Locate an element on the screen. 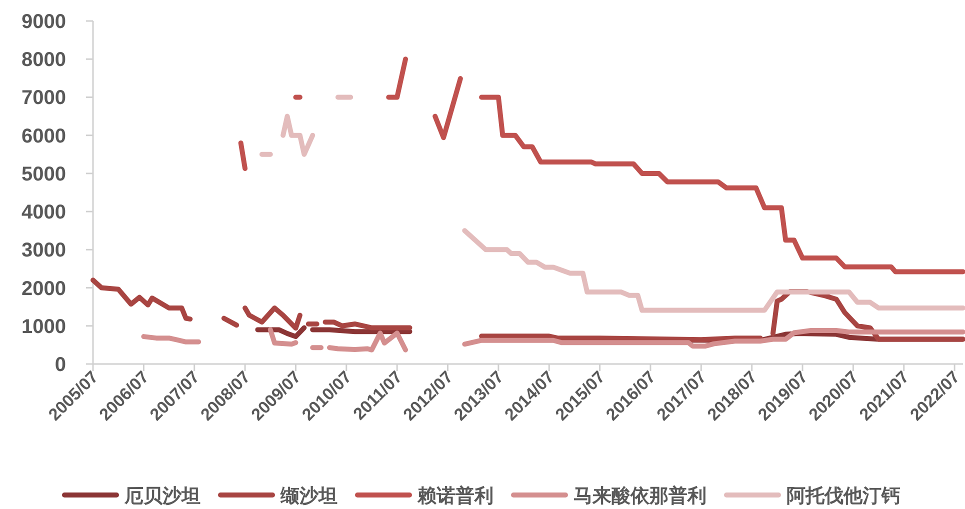  y-tick-label: 5000 is located at coordinates (44, 174).